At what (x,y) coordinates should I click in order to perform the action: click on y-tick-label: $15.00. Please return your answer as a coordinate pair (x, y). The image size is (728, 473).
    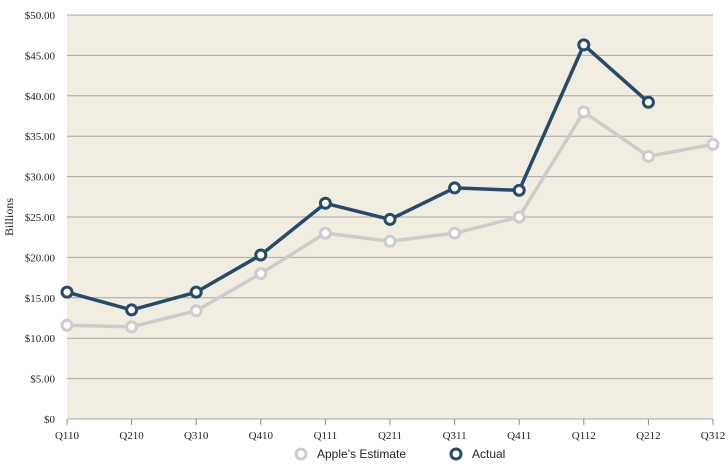
    Looking at the image, I should click on (40, 299).